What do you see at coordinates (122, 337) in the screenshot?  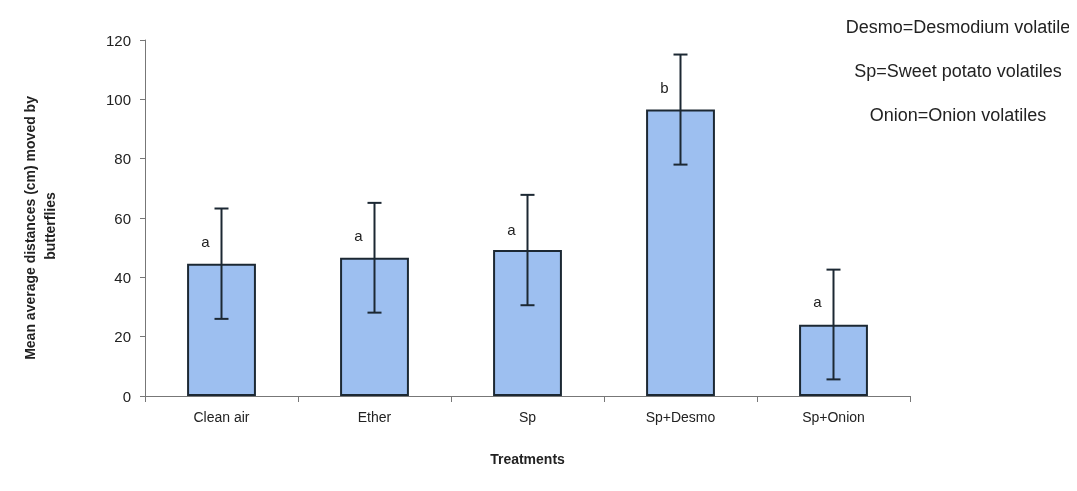 I see `y-tick-label: 20` at bounding box center [122, 337].